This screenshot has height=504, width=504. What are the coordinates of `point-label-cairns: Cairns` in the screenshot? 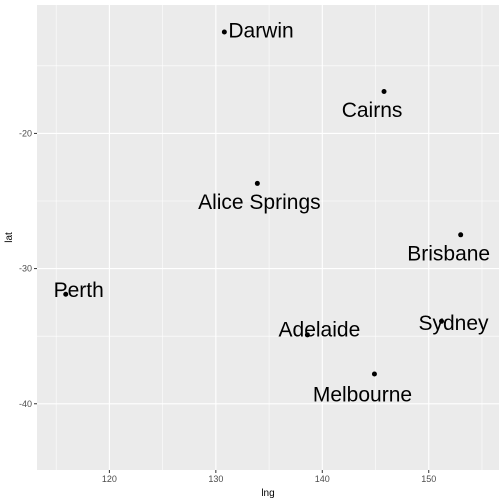 It's located at (372, 110).